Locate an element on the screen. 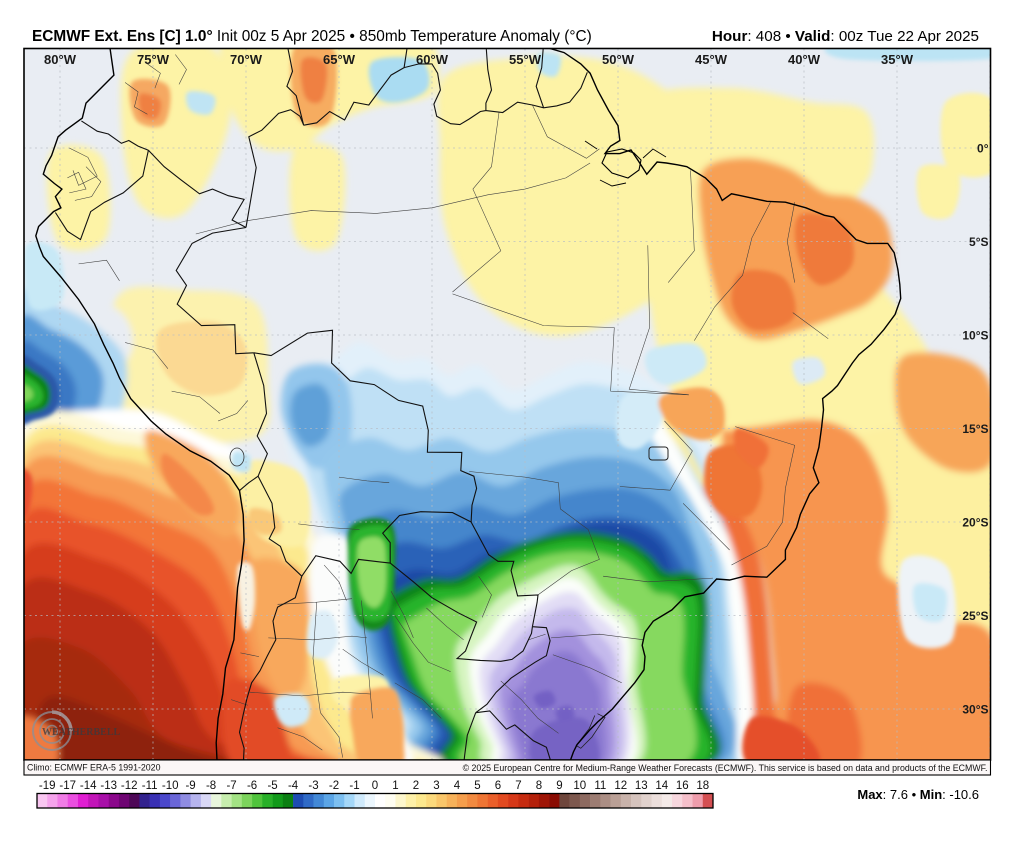 The image size is (1014, 843). svg-text: Climo: ECMWF ERA-5 1991-2020 is located at coordinates (94, 768).